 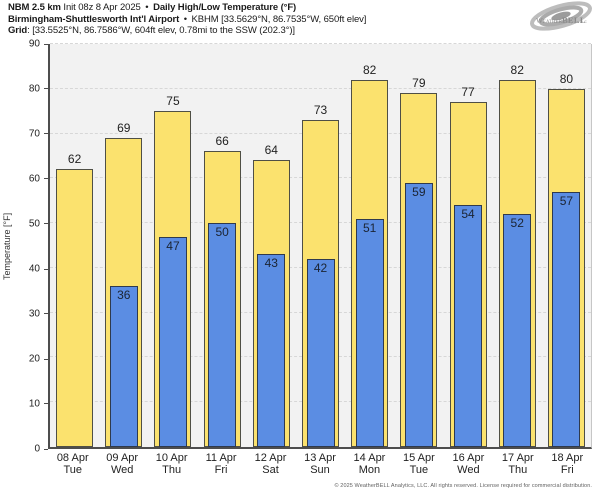 I want to click on x-tick-label: 11 Apr Fri, so click(x=221, y=464).